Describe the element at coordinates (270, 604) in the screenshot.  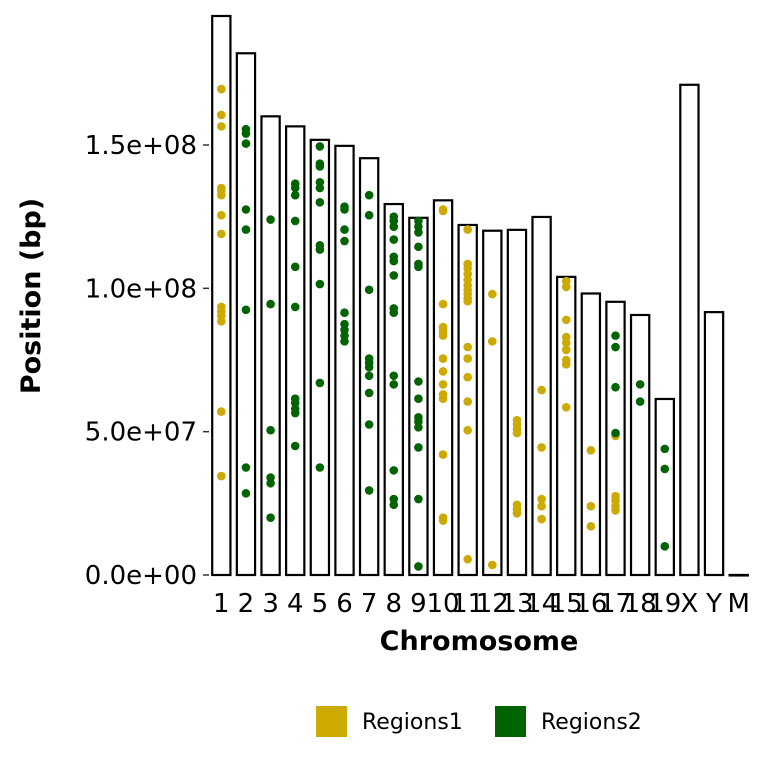
I see `x-tick-label-3: 3` at that location.